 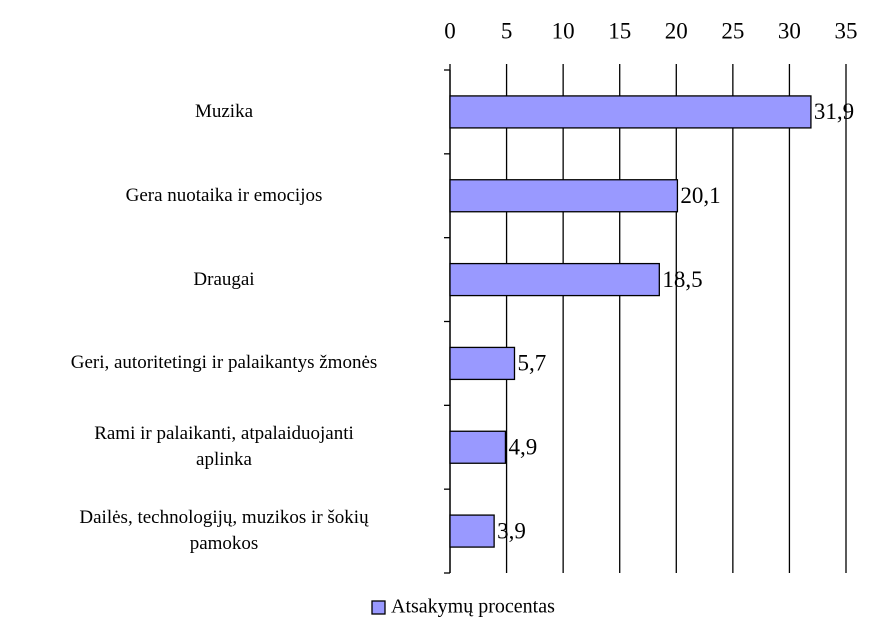 What do you see at coordinates (224, 195) in the screenshot?
I see `y-tick-label: Gera nuotaika ir emocijos` at bounding box center [224, 195].